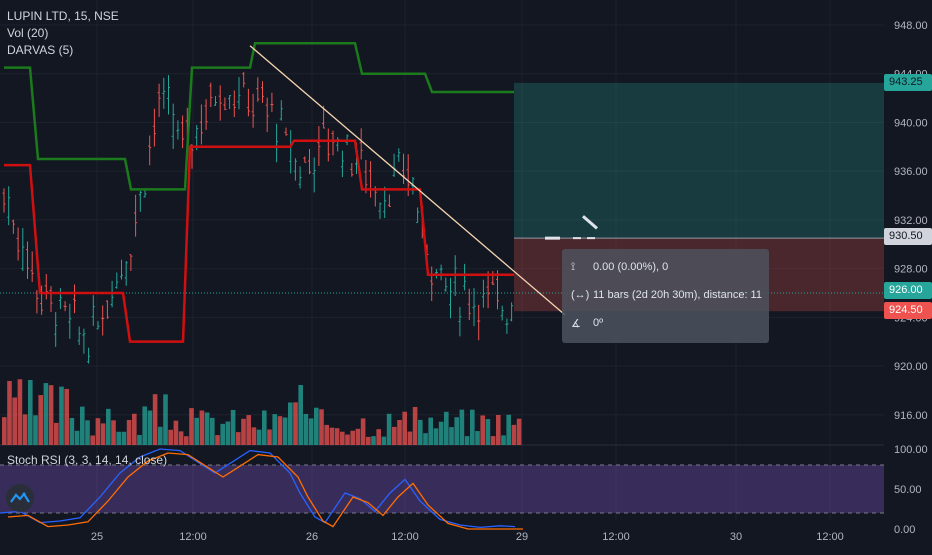  What do you see at coordinates (677, 295) in the screenshot?
I see `tooltip-bars-range: 11 bars (2d 20h 30m), distance: 11` at bounding box center [677, 295].